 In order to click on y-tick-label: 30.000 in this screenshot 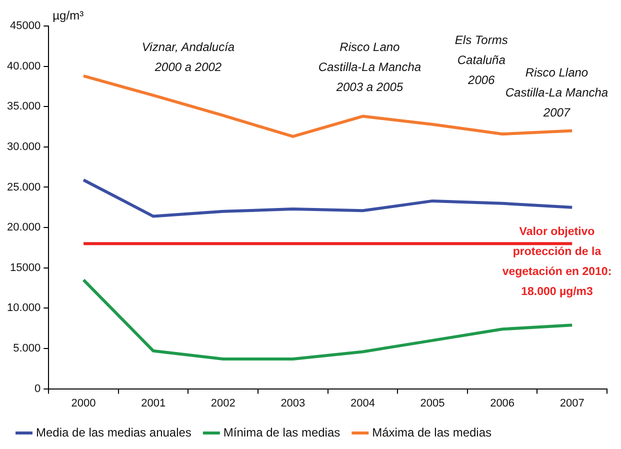, I will do `click(23, 146)`.